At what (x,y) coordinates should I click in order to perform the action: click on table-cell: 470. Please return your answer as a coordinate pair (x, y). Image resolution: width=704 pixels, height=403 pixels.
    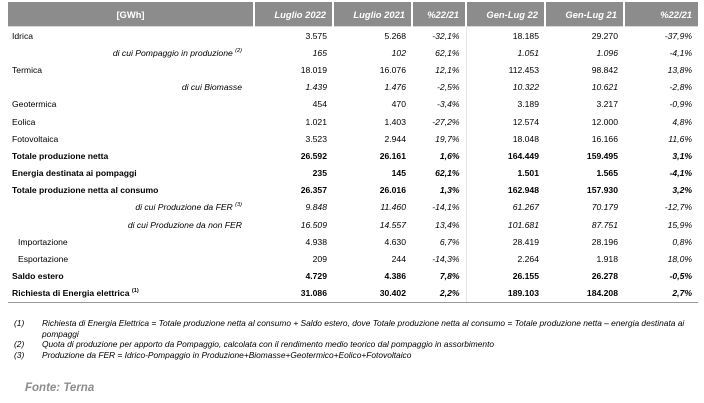
    Looking at the image, I should click on (398, 104).